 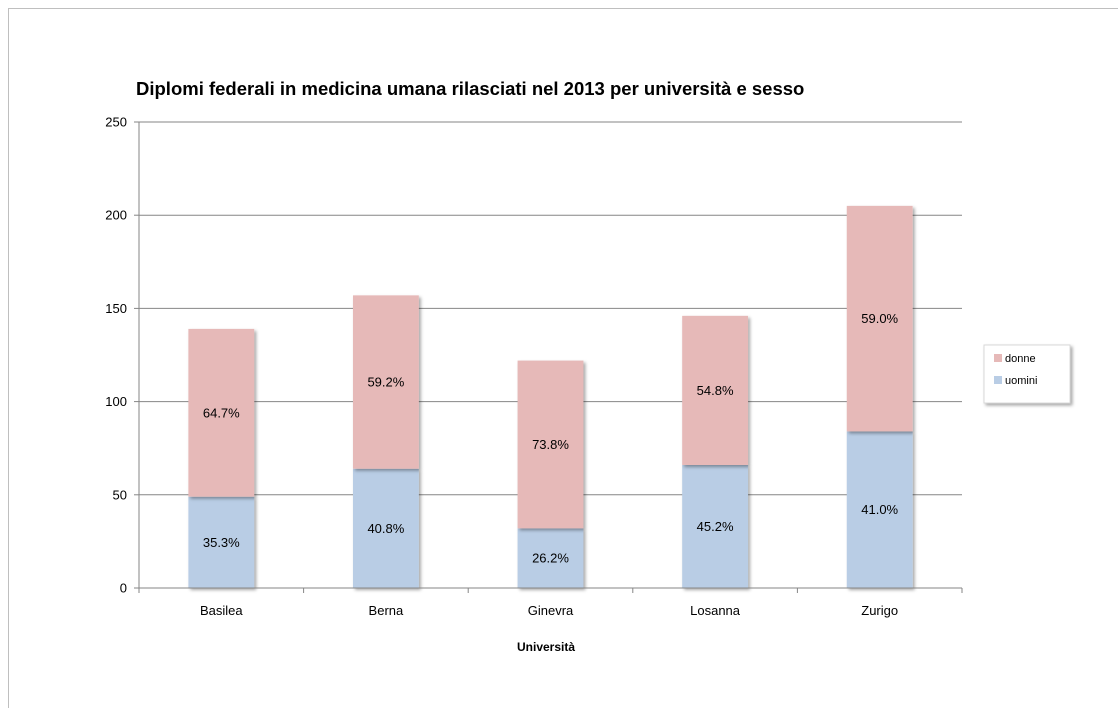 What do you see at coordinates (221, 610) in the screenshot?
I see `x-tick-label: Basilea` at bounding box center [221, 610].